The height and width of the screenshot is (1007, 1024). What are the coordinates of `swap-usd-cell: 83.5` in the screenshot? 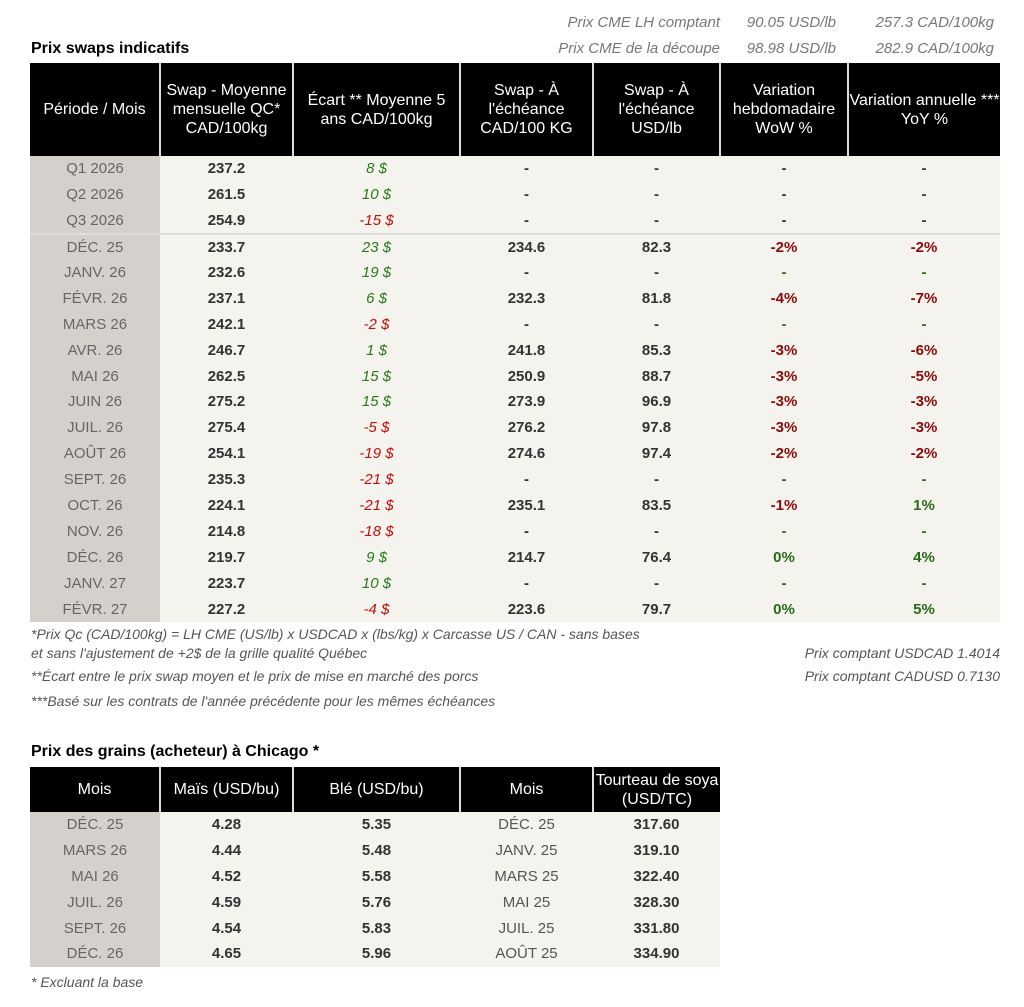 It's located at (656, 505).